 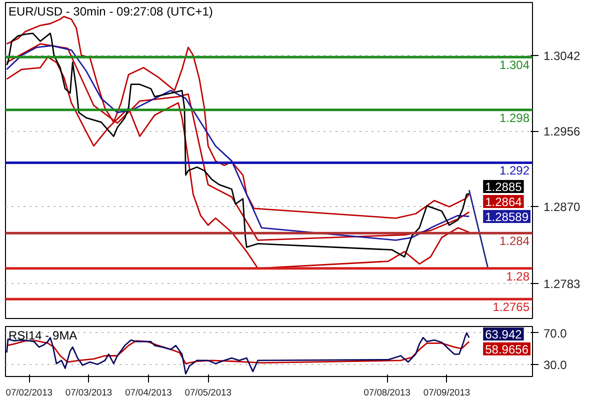 What do you see at coordinates (562, 283) in the screenshot?
I see `y-tick-label: 1.2783` at bounding box center [562, 283].